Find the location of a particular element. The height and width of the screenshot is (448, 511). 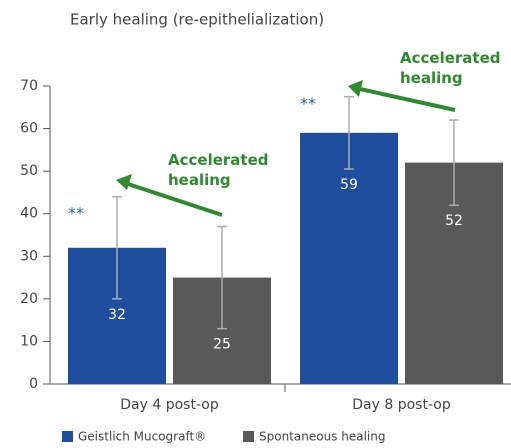

y-tick-label: 70 is located at coordinates (29, 86).